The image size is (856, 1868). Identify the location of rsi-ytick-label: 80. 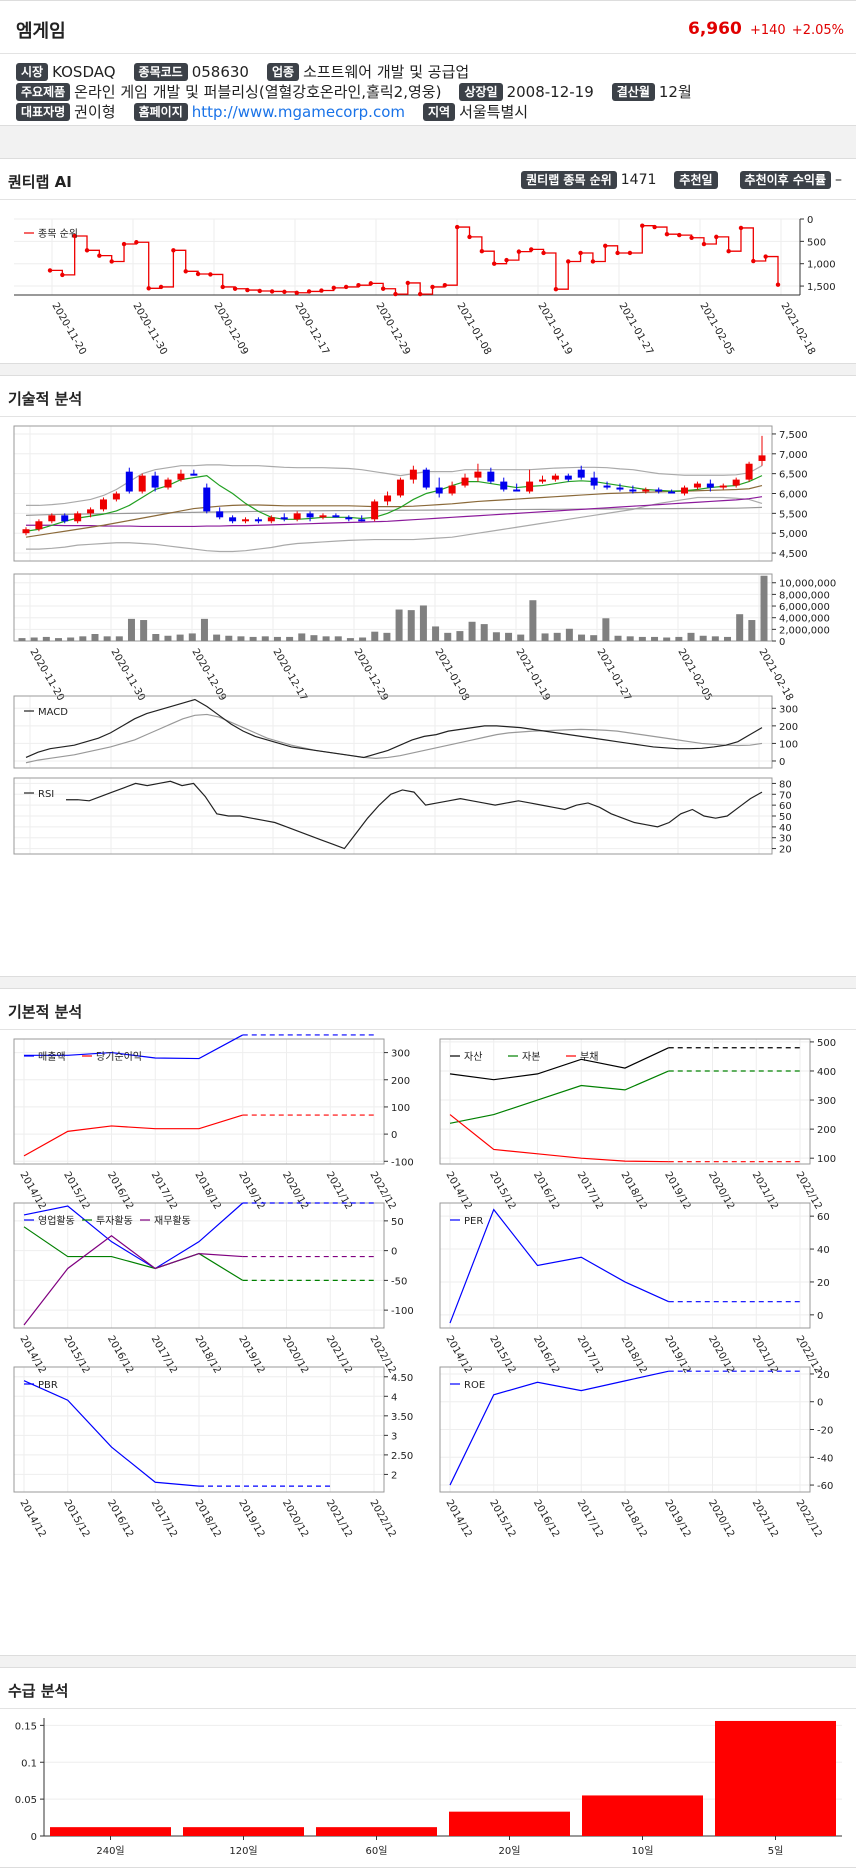
(785, 784).